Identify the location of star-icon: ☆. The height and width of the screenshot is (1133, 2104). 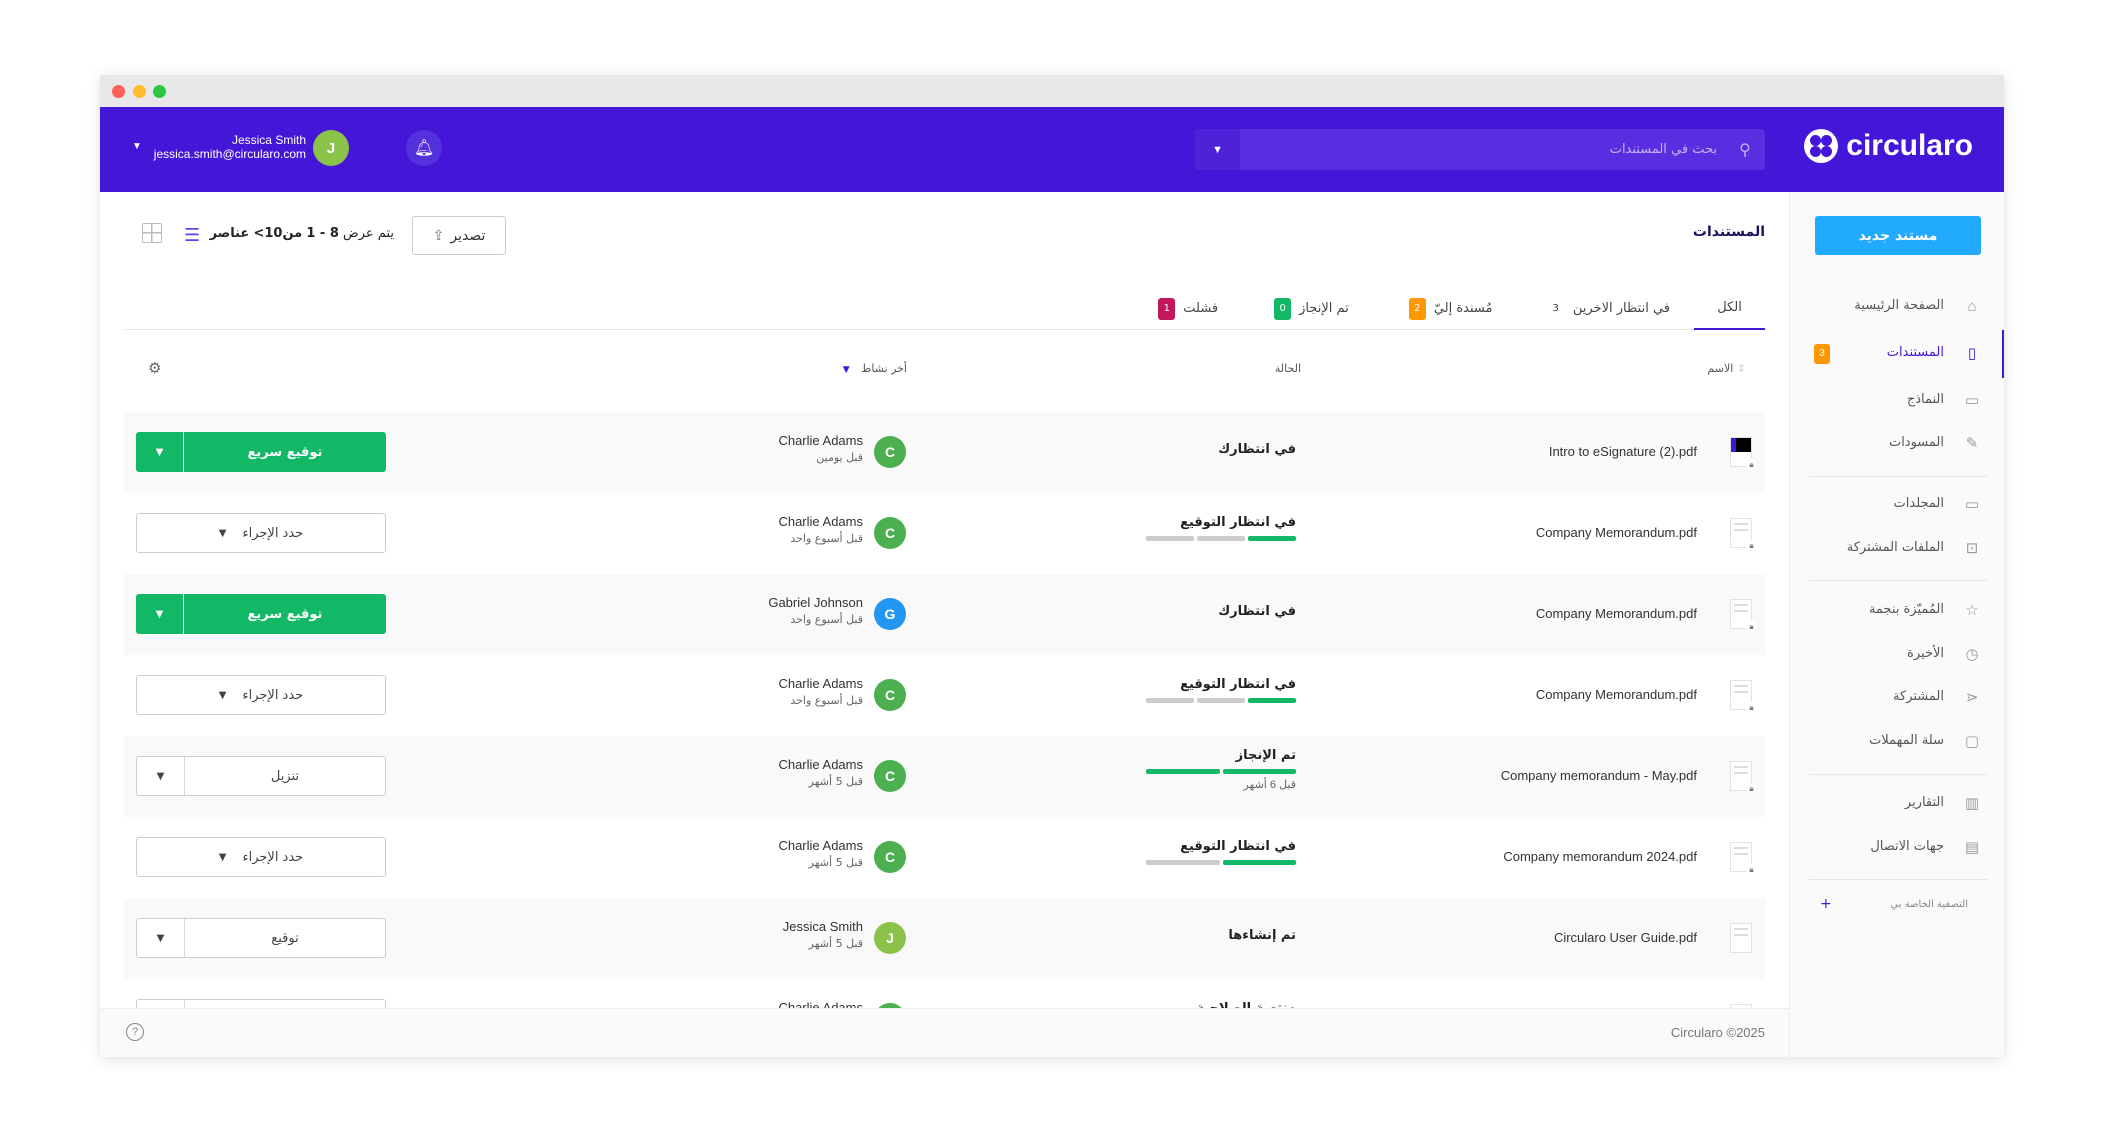
(1972, 610).